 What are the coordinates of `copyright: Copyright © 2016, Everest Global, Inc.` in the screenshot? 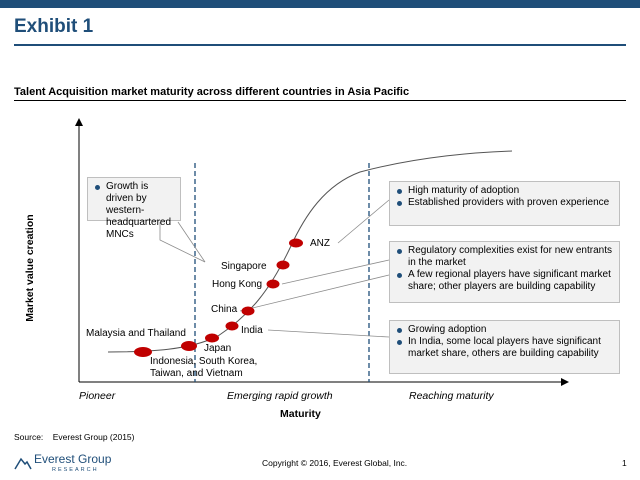 It's located at (335, 463).